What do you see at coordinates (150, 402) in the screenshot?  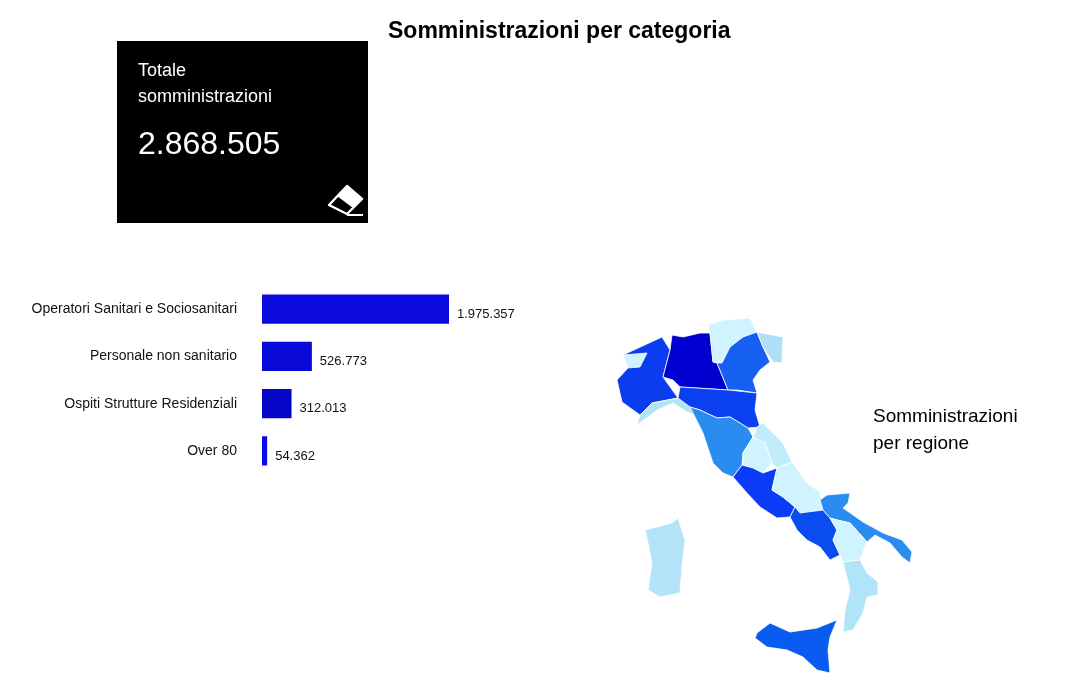 I see `y-tick-label: Ospiti Strutture Residenziali` at bounding box center [150, 402].